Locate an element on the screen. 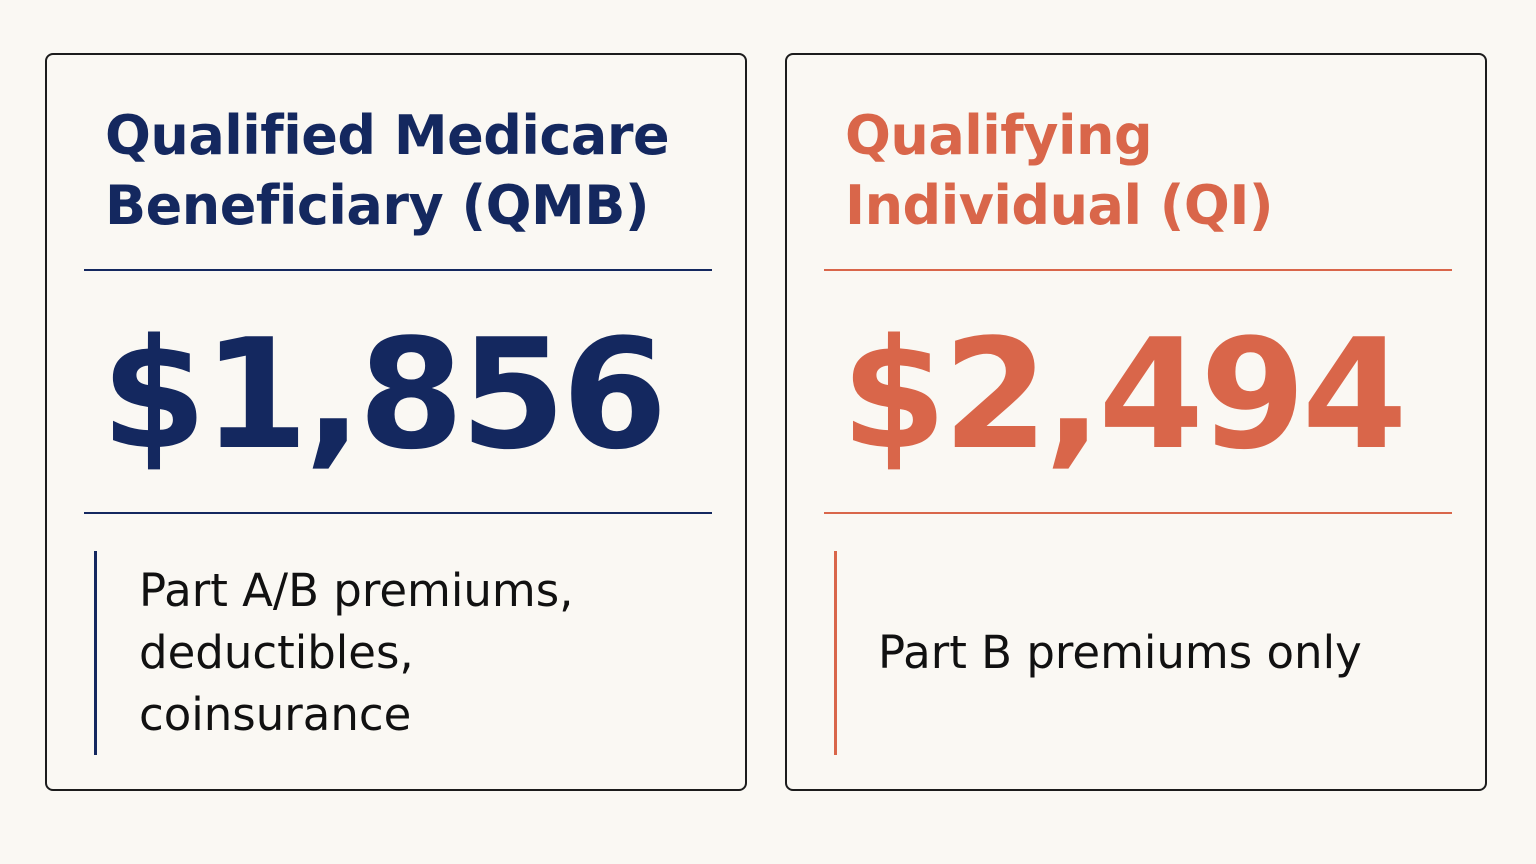  qi-amount: $2,494 is located at coordinates (1124, 394).